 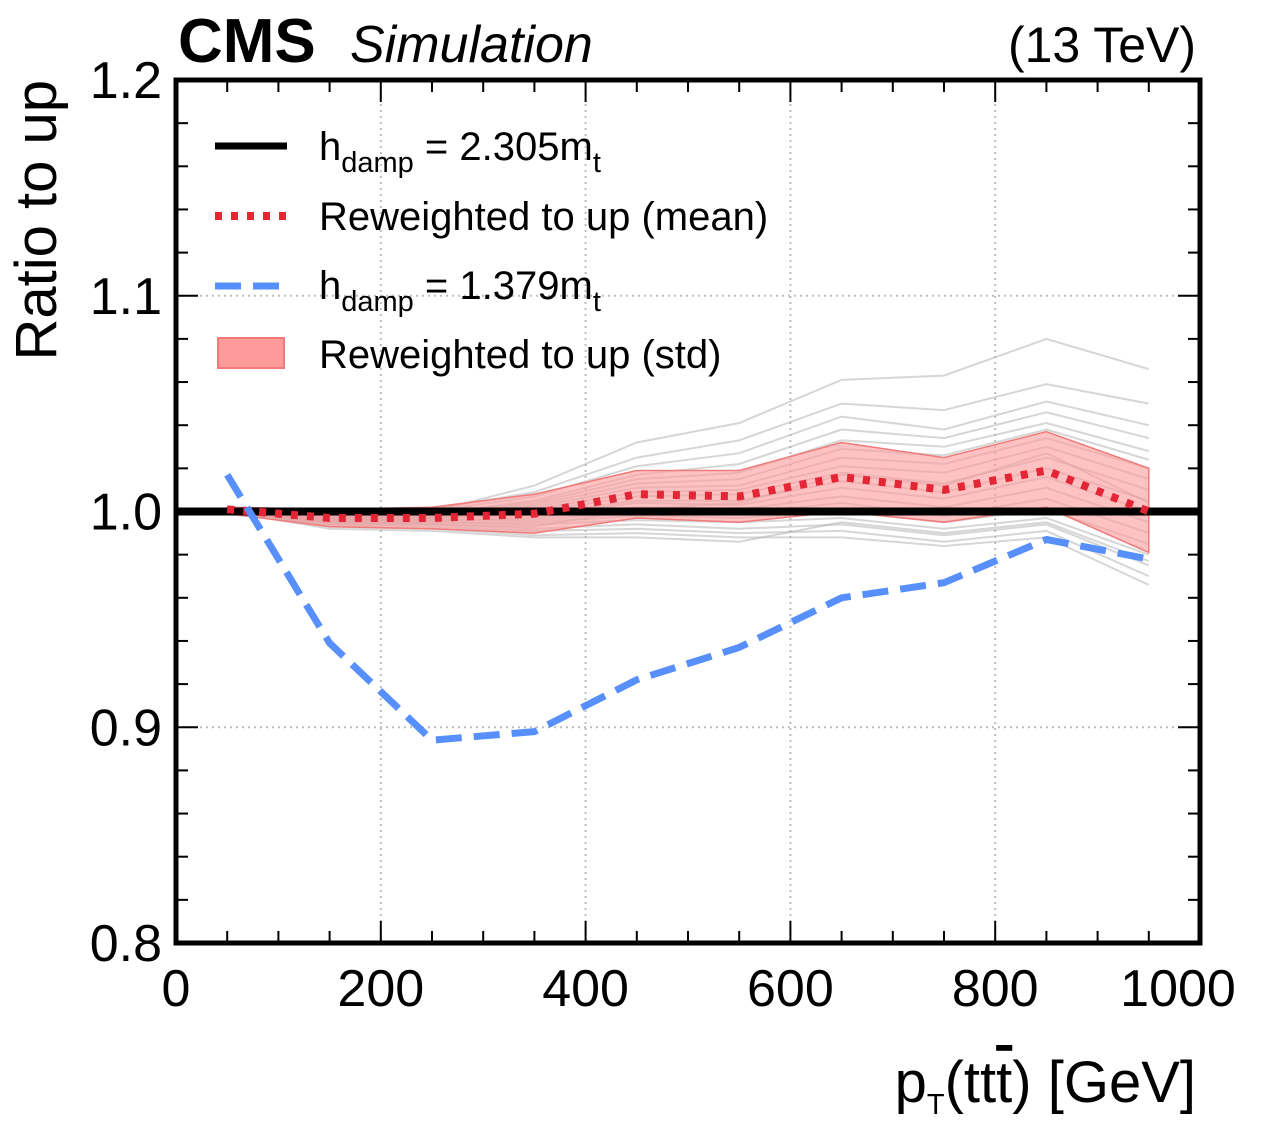 I want to click on energy-label: (13 TeV), so click(x=1102, y=45).